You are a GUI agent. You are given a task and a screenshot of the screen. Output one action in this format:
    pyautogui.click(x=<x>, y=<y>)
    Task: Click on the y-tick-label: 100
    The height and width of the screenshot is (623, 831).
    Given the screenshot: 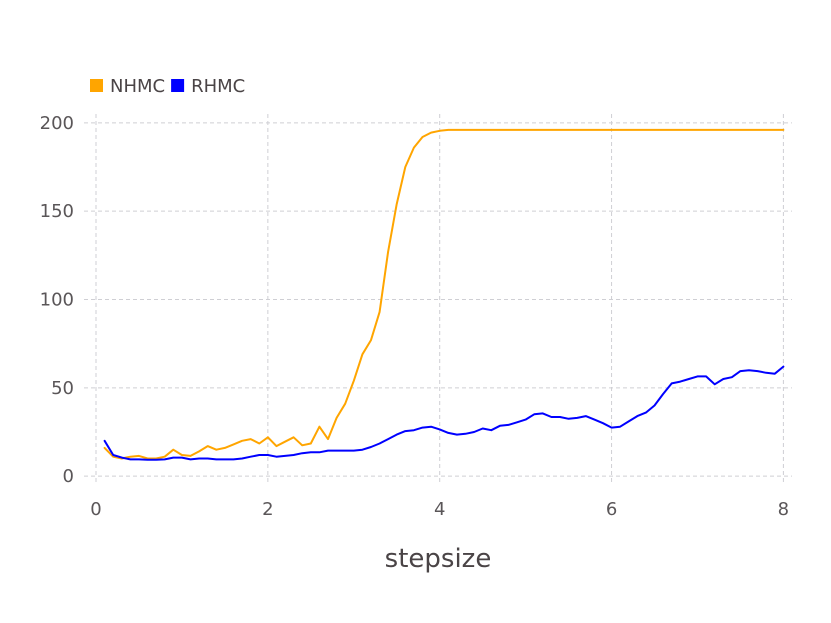 What is the action you would take?
    pyautogui.click(x=57, y=300)
    